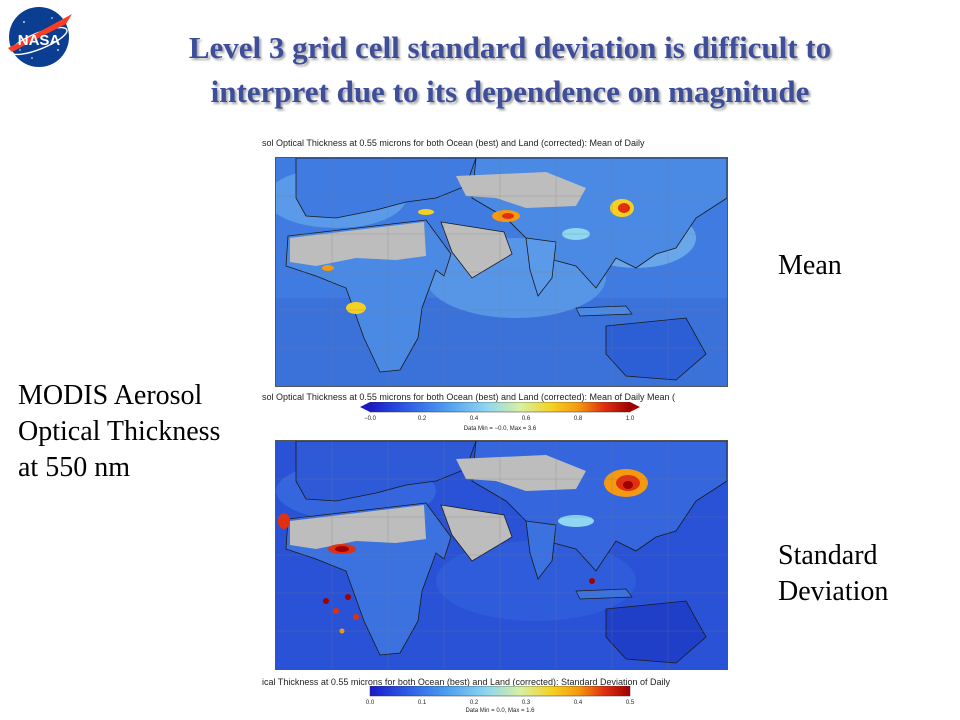 The image size is (960, 720). What do you see at coordinates (500, 421) in the screenshot?
I see `mean-colorbar-ticks: −0.0 0.2 0.4 0.6 0.8 1.0` at bounding box center [500, 421].